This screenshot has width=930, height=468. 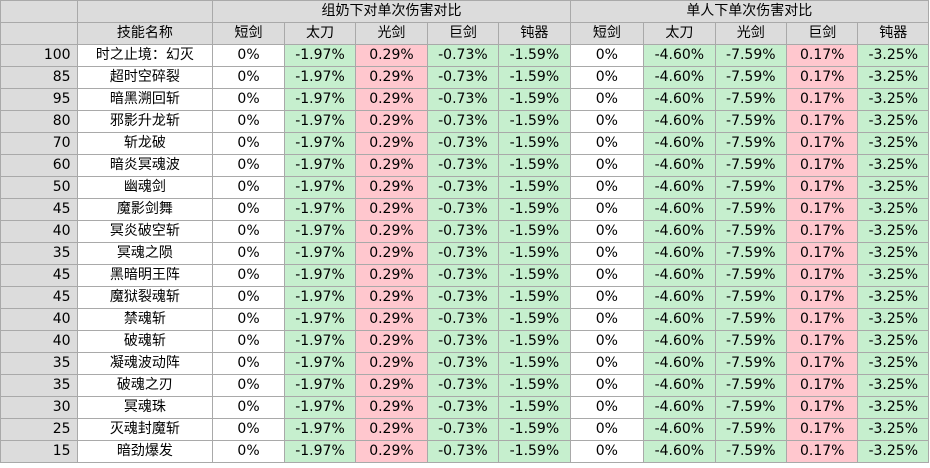 What do you see at coordinates (751, 33) in the screenshot?
I see `solo-col-header: 光剑` at bounding box center [751, 33].